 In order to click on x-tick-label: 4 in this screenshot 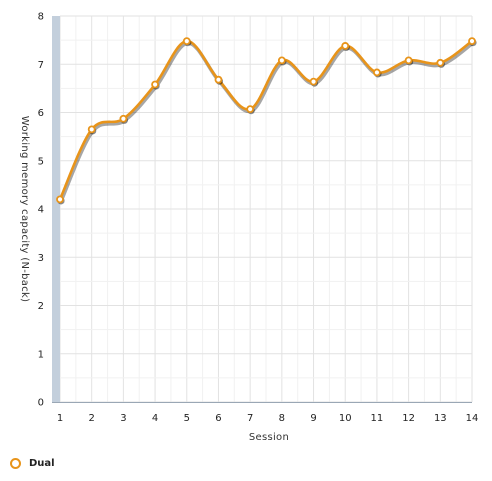, I will do `click(155, 418)`.